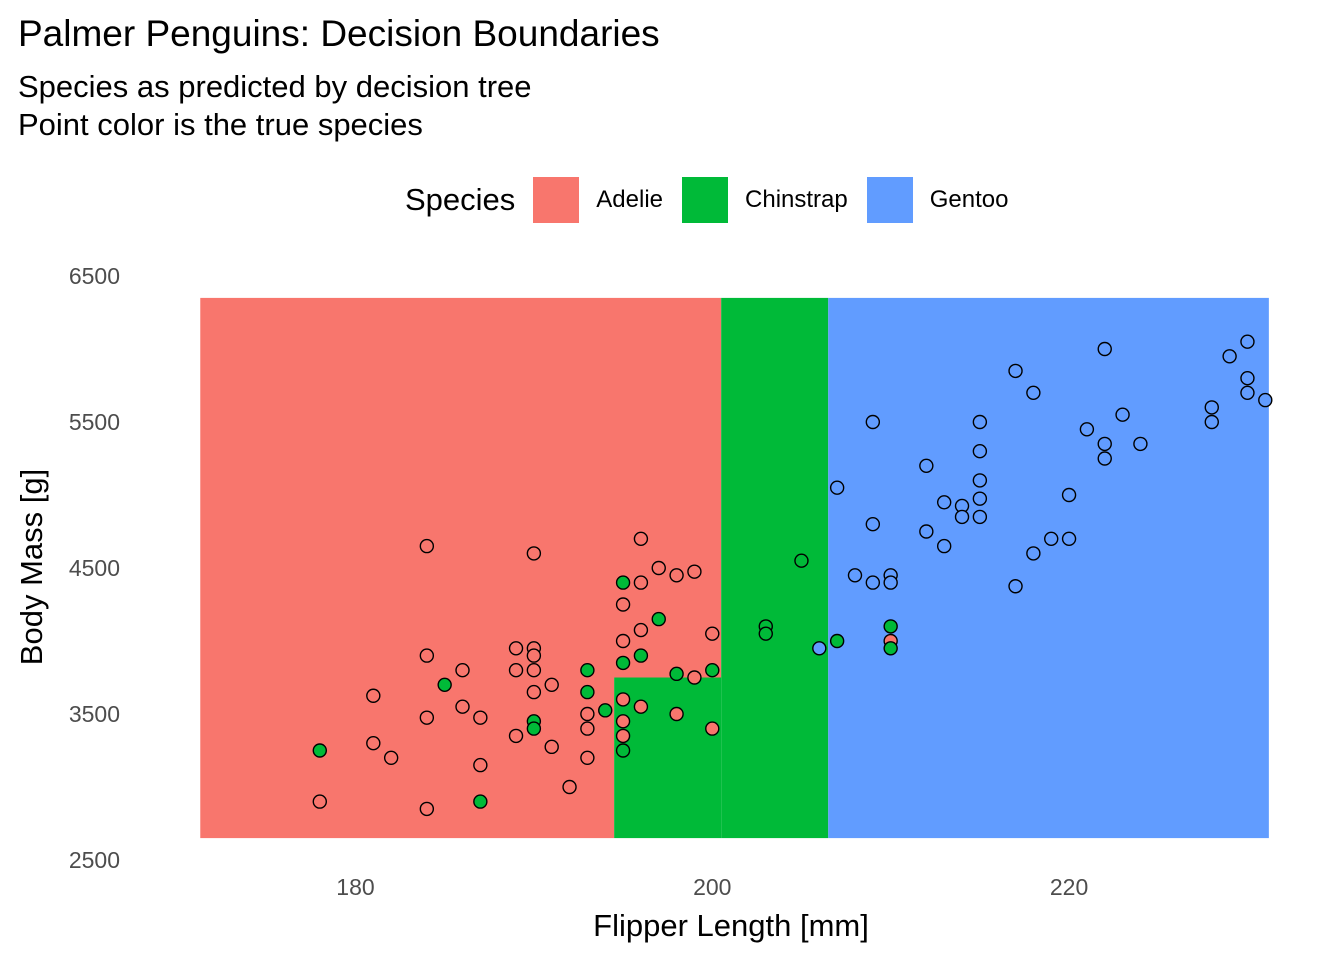  What do you see at coordinates (275, 86) in the screenshot?
I see `chart-subtitle-line-1: Species as predicted by decision tree` at bounding box center [275, 86].